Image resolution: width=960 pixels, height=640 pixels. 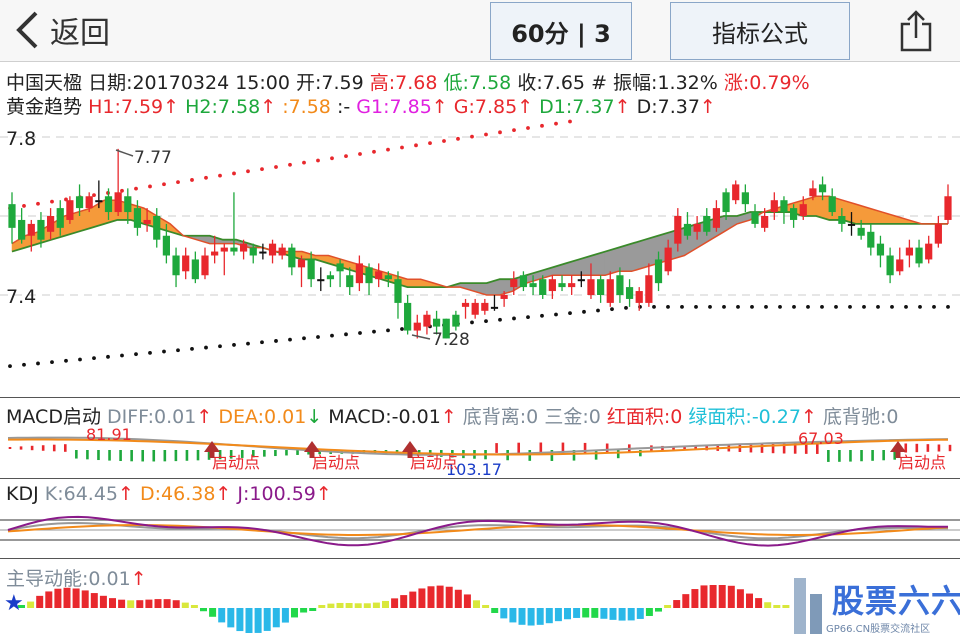 I want to click on share-button, so click(x=916, y=31).